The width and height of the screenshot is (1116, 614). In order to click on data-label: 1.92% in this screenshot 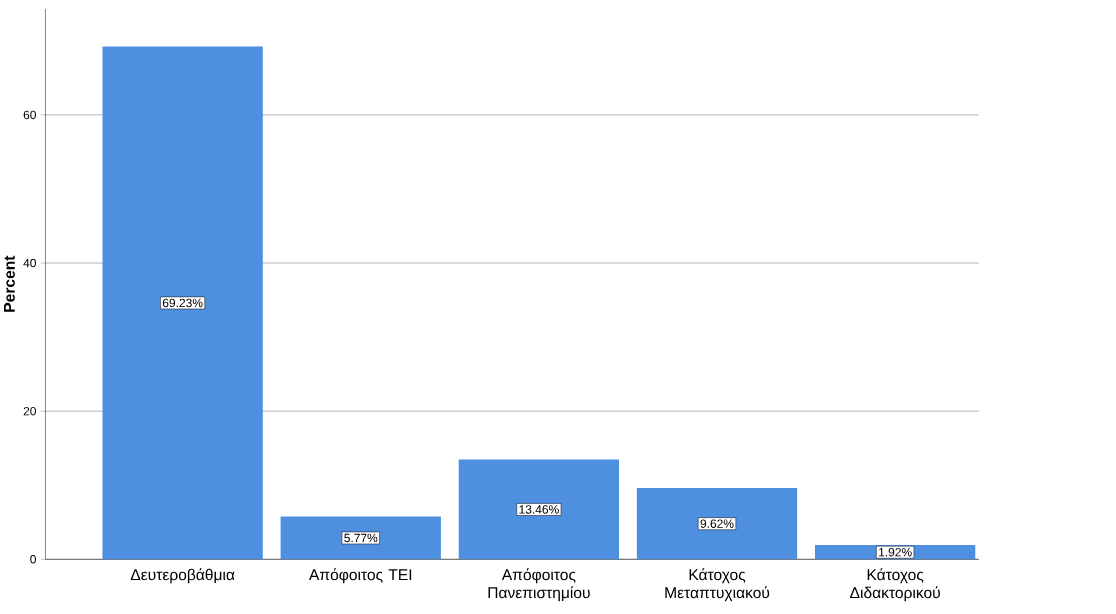, I will do `click(895, 552)`.